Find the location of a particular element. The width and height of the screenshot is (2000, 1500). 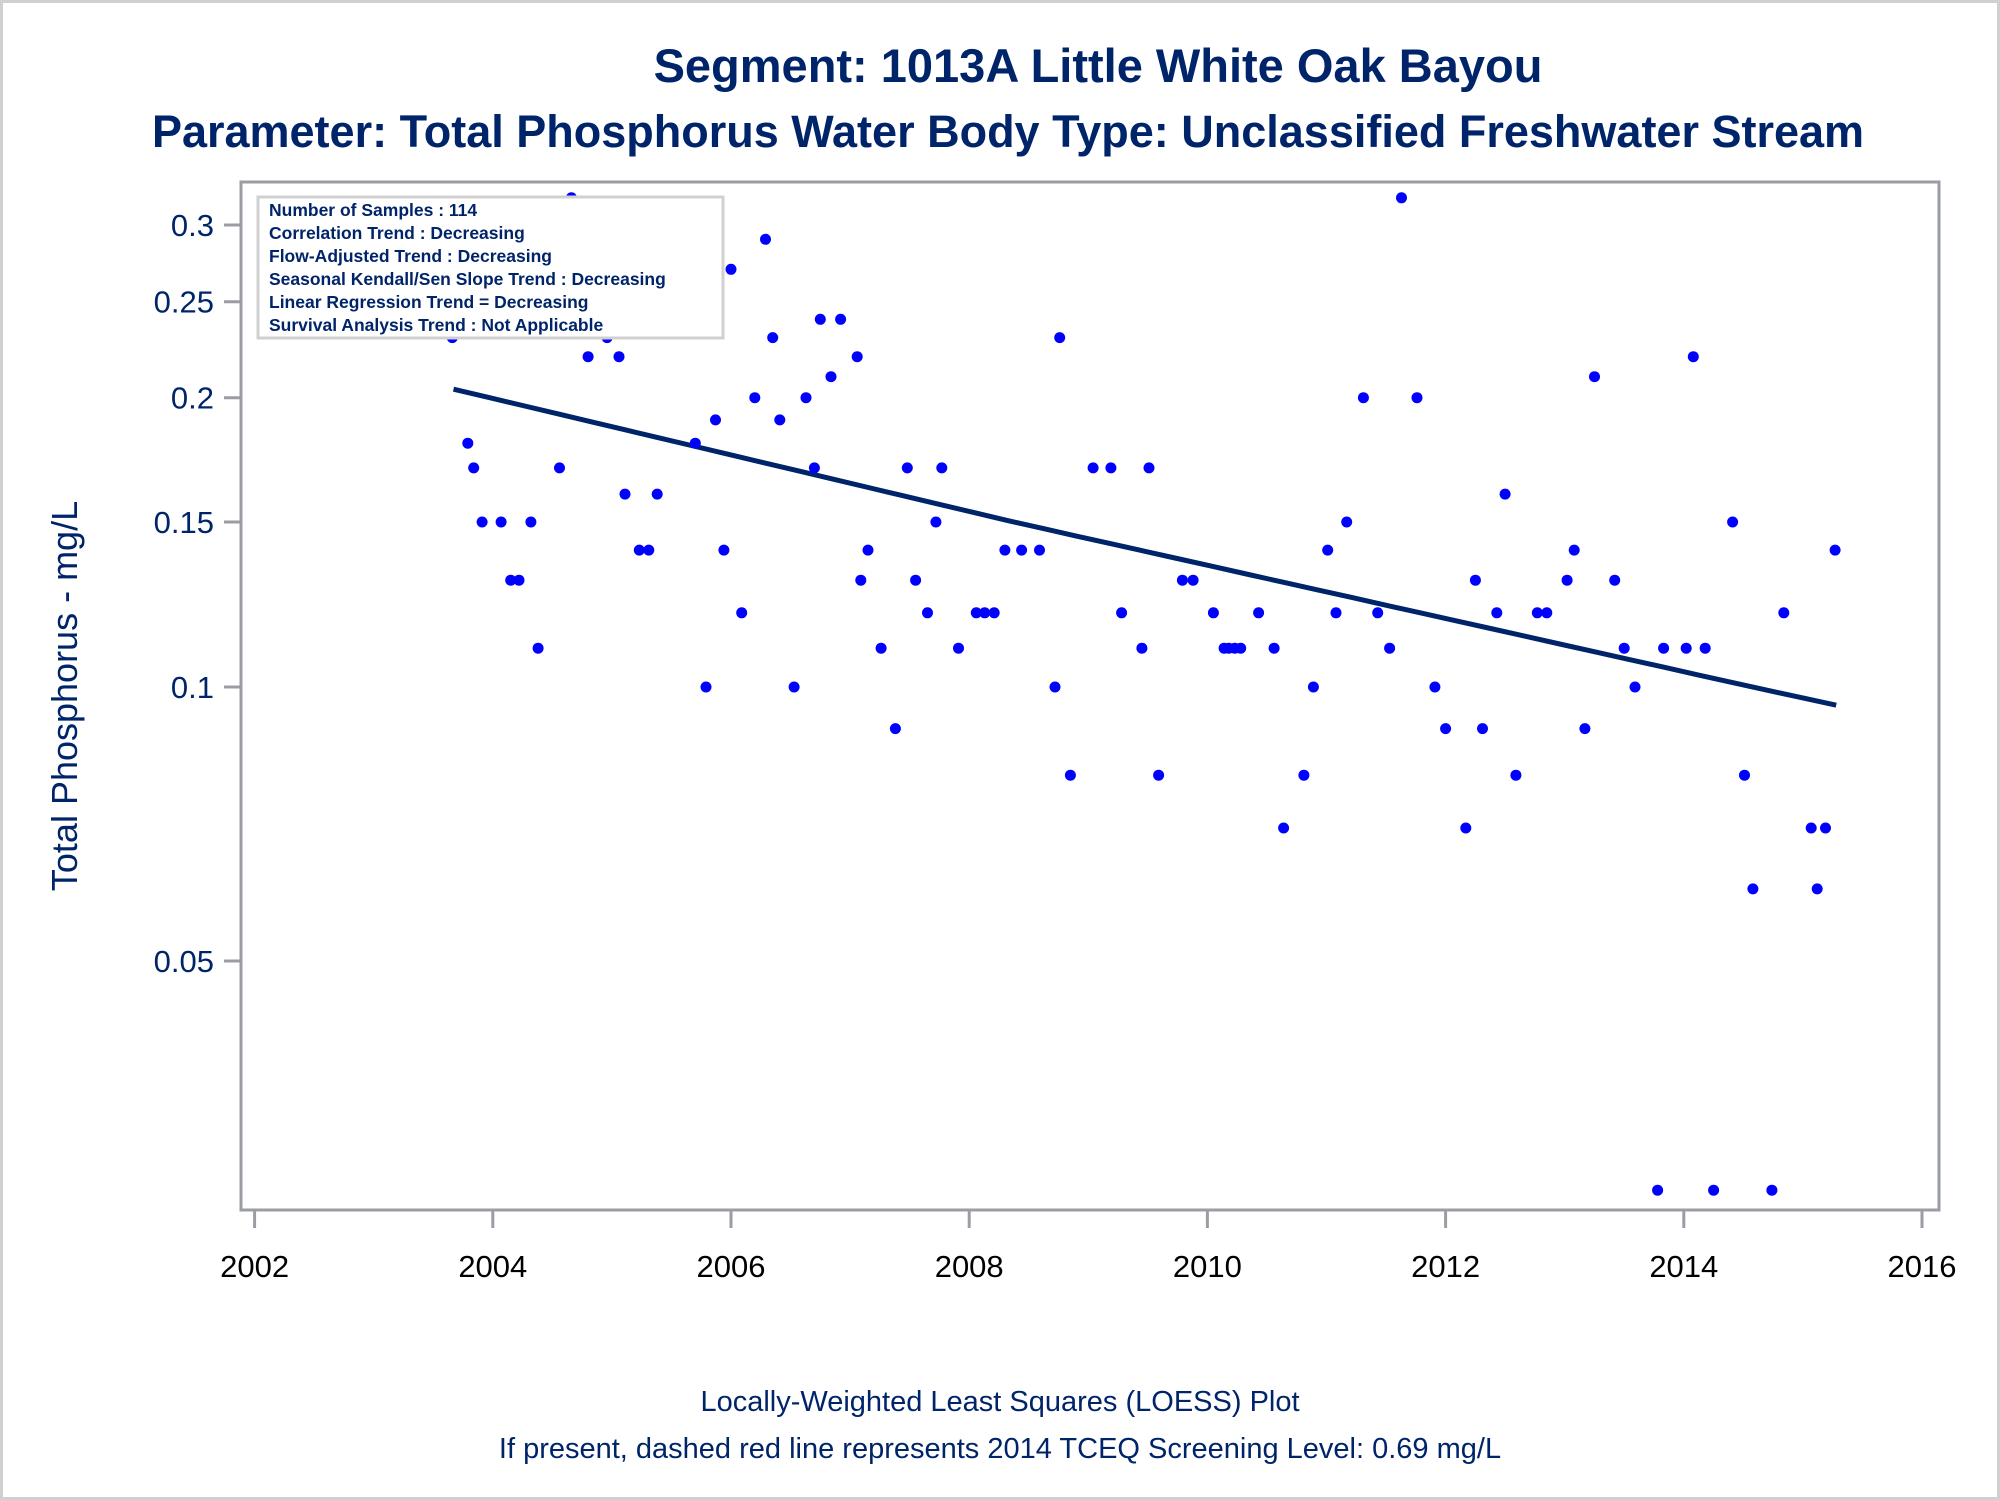

loess-trend-line is located at coordinates (1144, 547).